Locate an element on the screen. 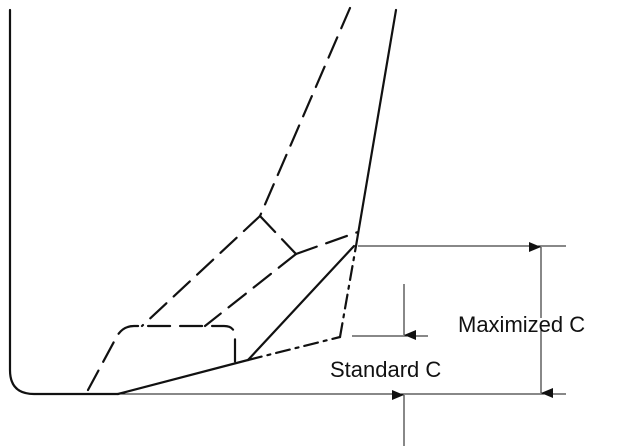 The width and height of the screenshot is (628, 448). hidden-line-diagonal-upper is located at coordinates (201, 271).